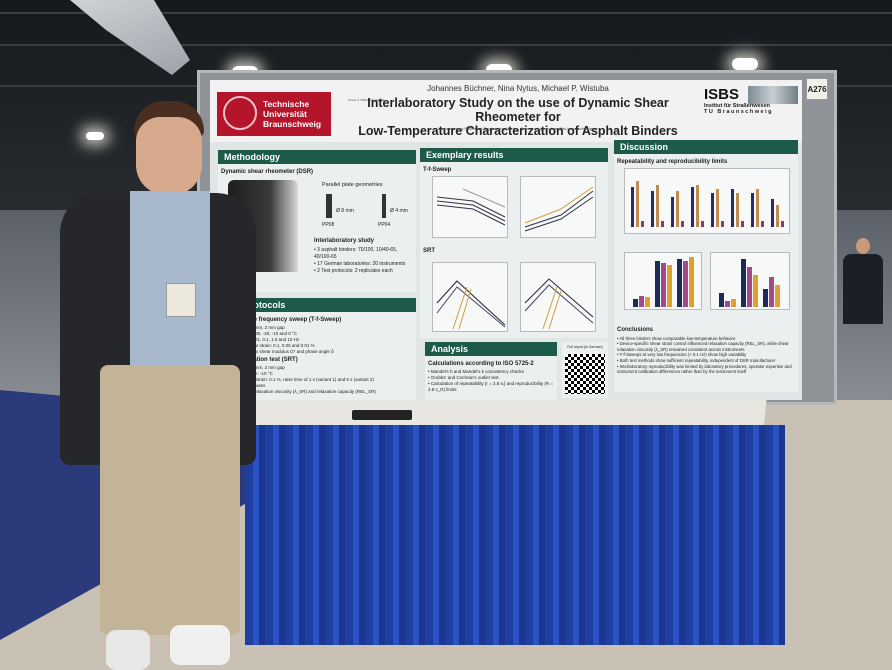  I want to click on presenter-face, so click(169, 156).